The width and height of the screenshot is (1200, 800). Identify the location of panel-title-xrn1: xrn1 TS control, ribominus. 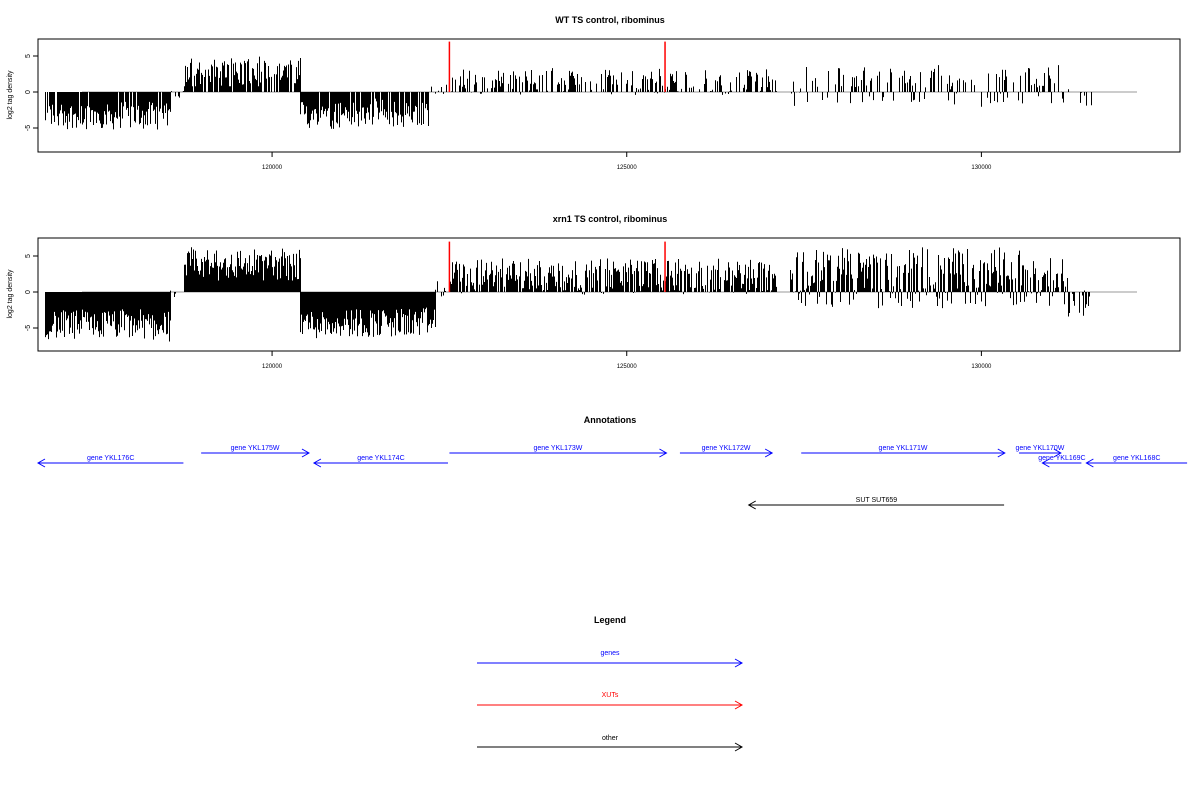
(610, 219).